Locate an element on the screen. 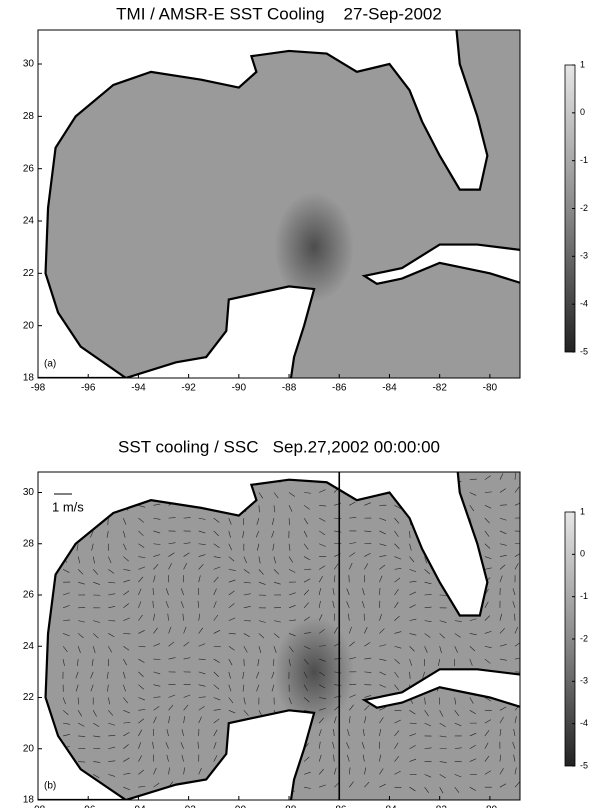  land is located at coordinates (440, 264).